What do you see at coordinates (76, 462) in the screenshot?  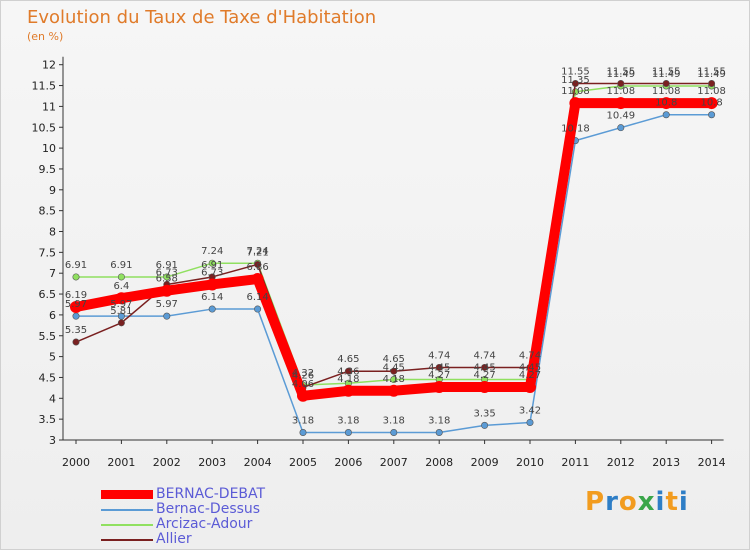 I see `x-tick-label: 2000` at bounding box center [76, 462].